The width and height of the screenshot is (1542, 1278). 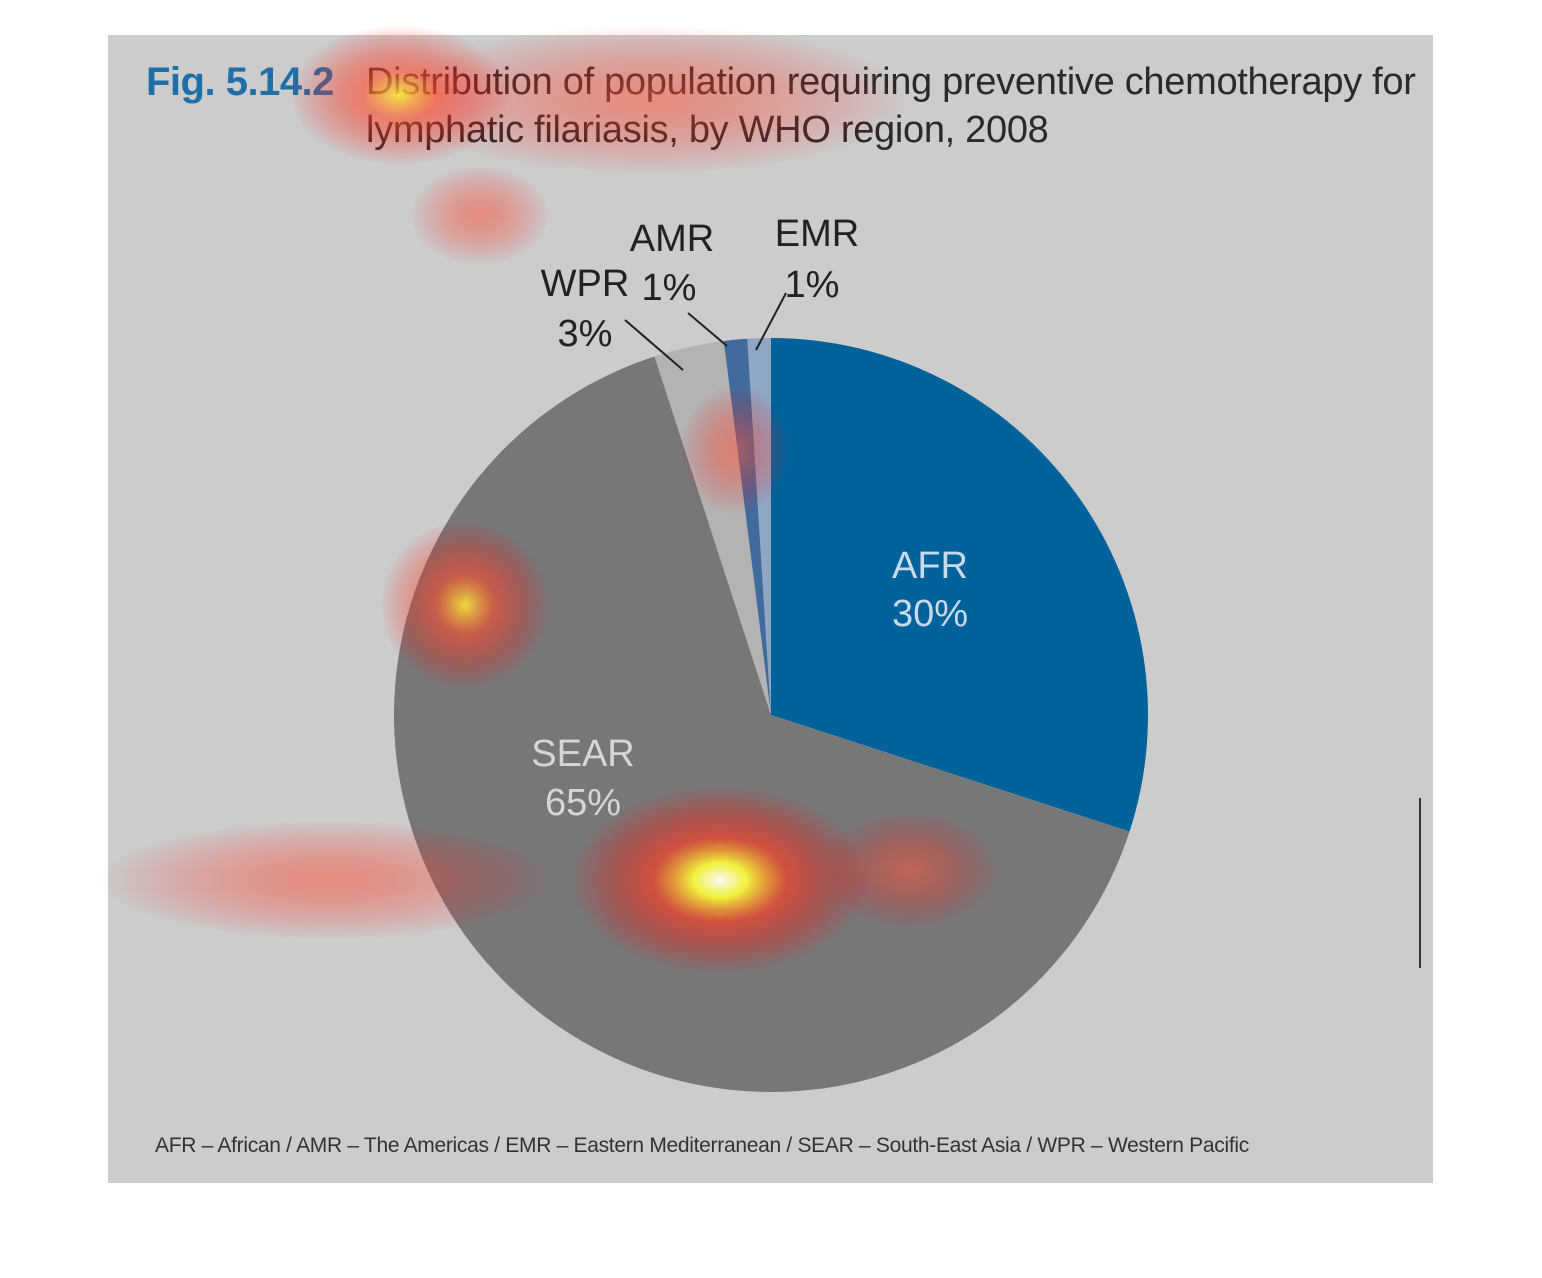 What do you see at coordinates (930, 566) in the screenshot?
I see `slice-label-afr-label: AFR` at bounding box center [930, 566].